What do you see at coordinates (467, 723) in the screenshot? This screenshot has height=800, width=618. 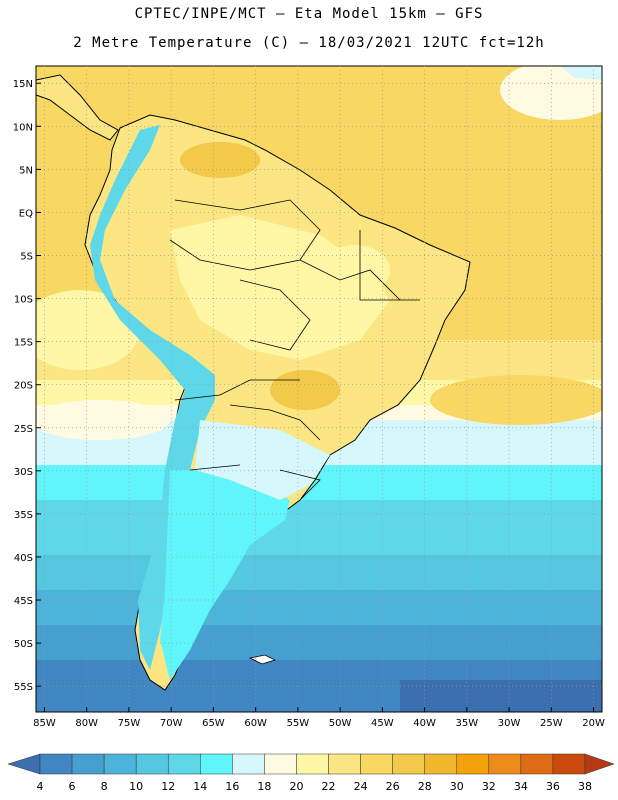 I see `lon-label: 35W` at bounding box center [467, 723].